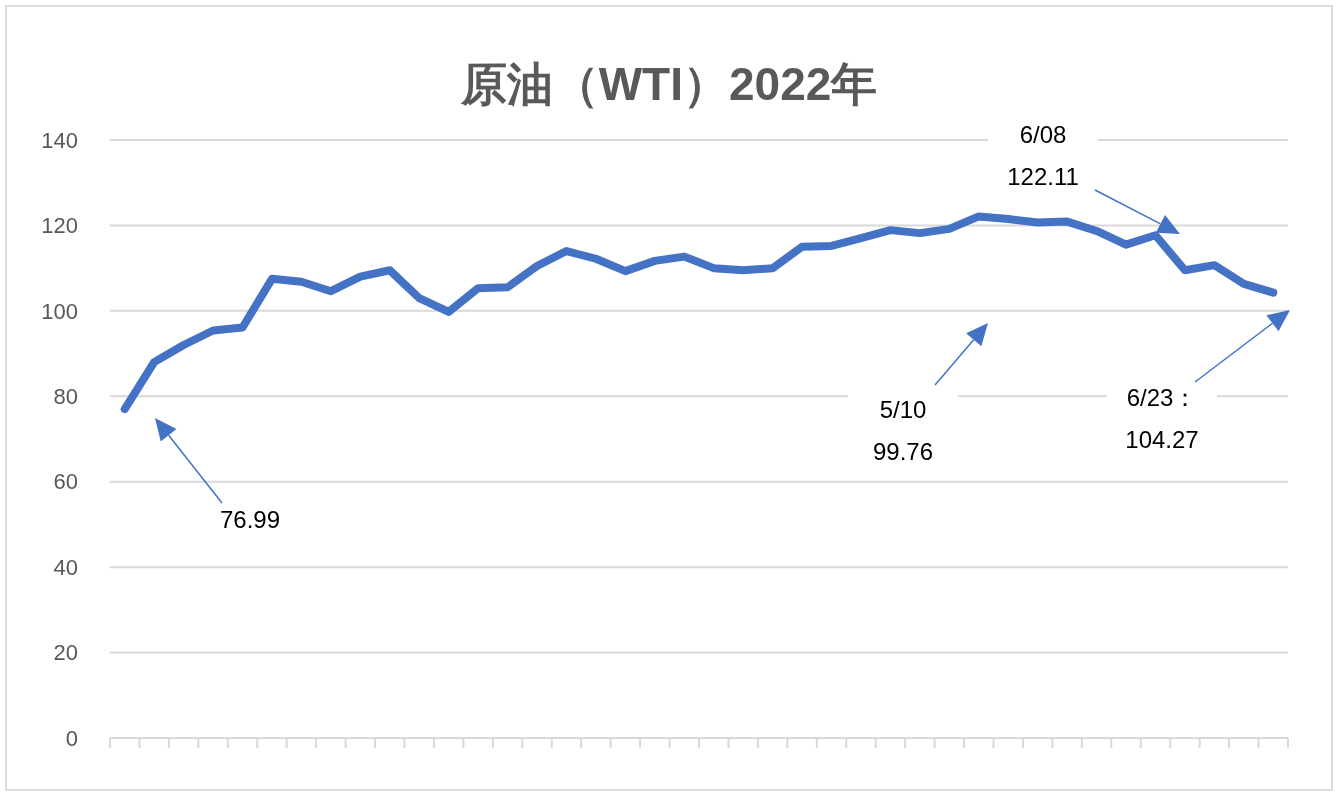 The width and height of the screenshot is (1338, 798). I want to click on chart-title: 原油（WTI）2022年, so click(668, 84).